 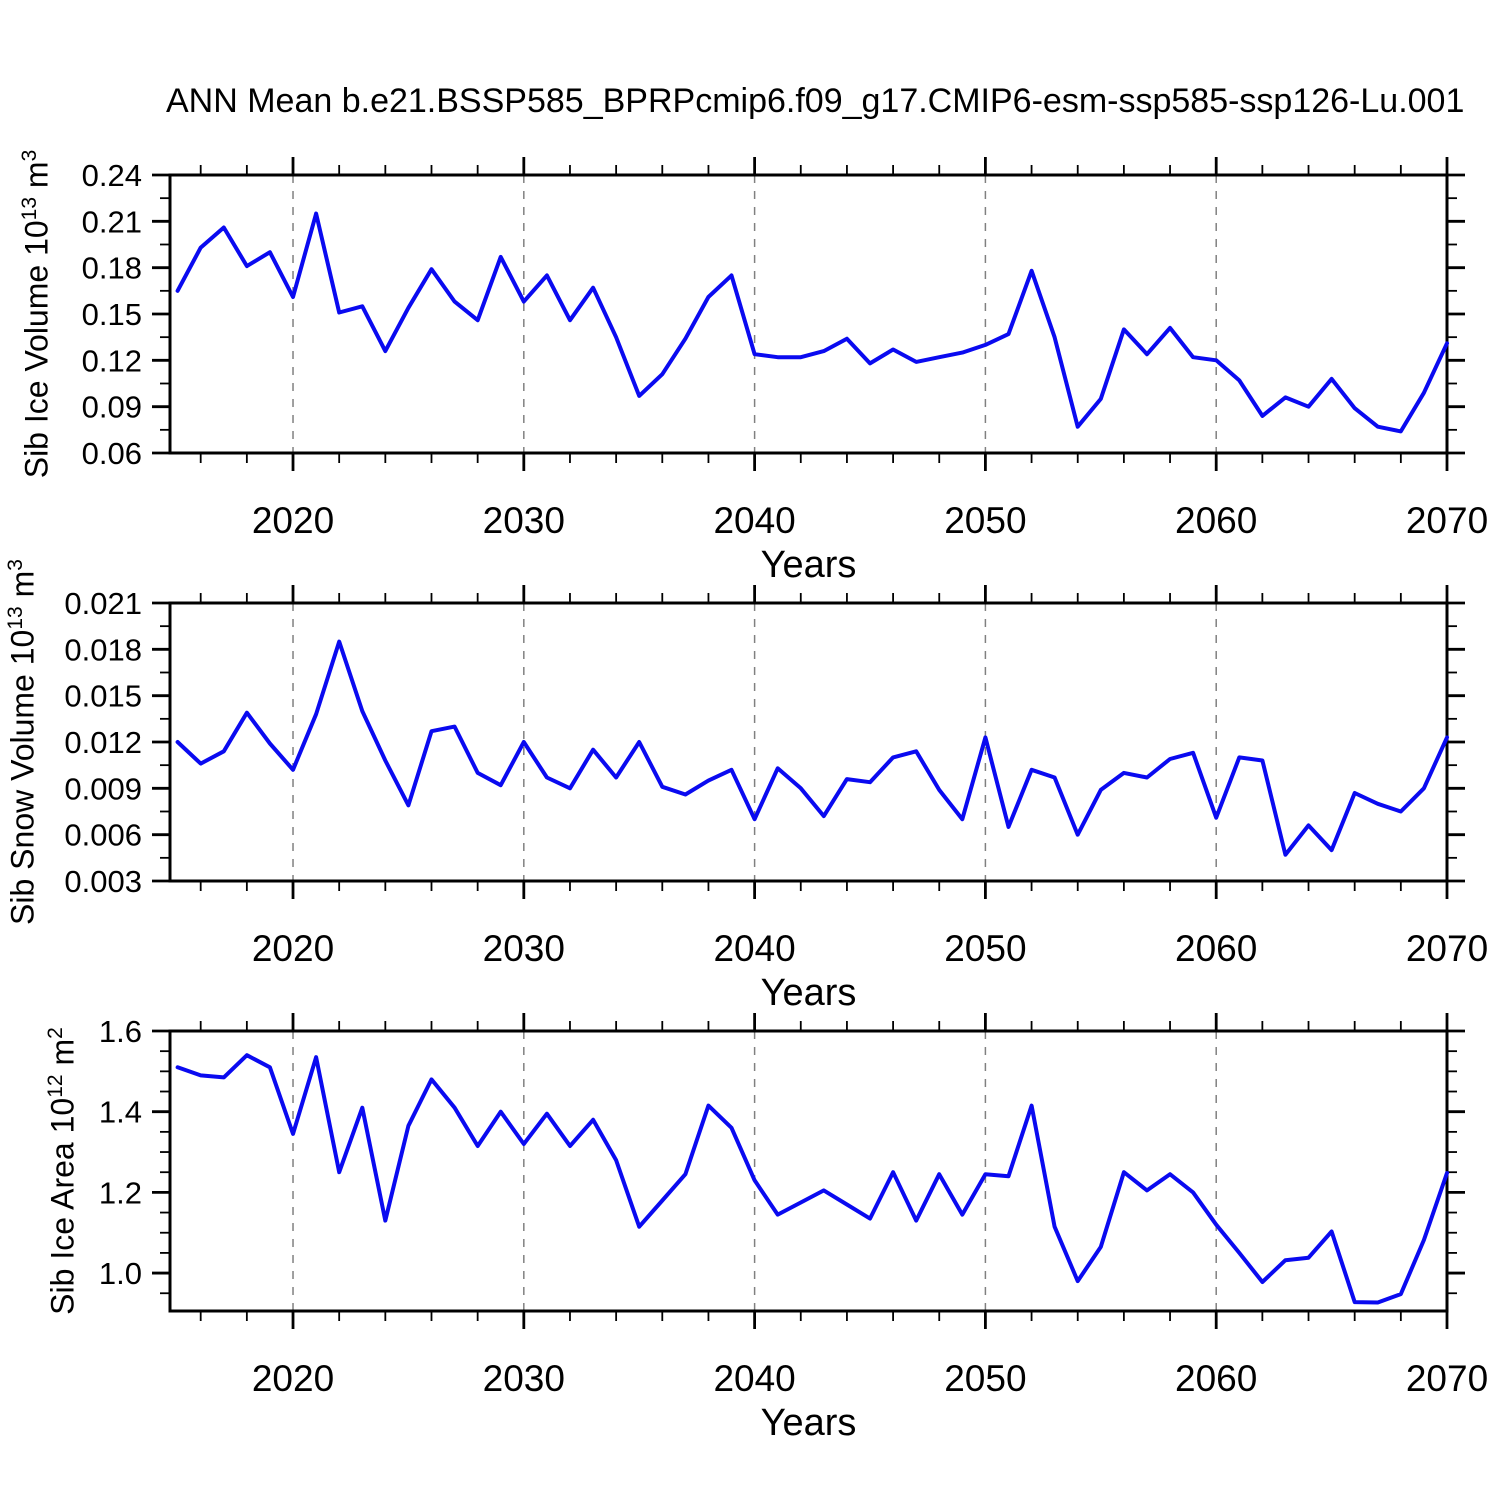 What do you see at coordinates (120, 1273) in the screenshot?
I see `y-tick-label: 1.0` at bounding box center [120, 1273].